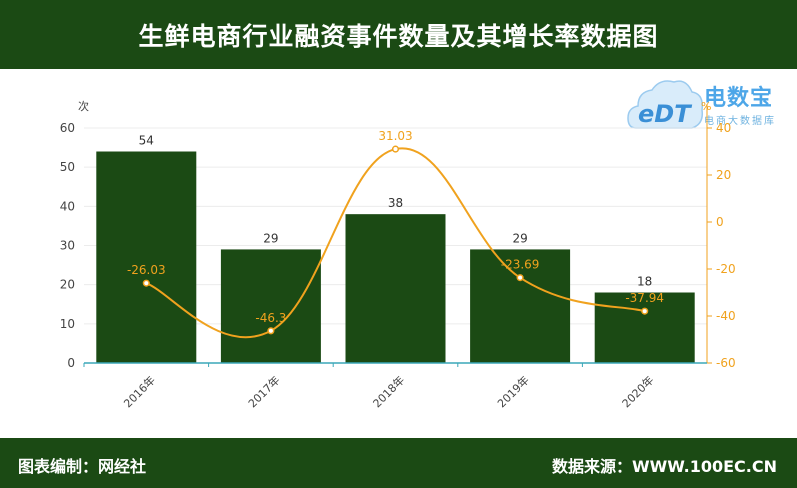 Image resolution: width=797 pixels, height=488 pixels. What do you see at coordinates (146, 141) in the screenshot?
I see `bar-value-label: 54` at bounding box center [146, 141].